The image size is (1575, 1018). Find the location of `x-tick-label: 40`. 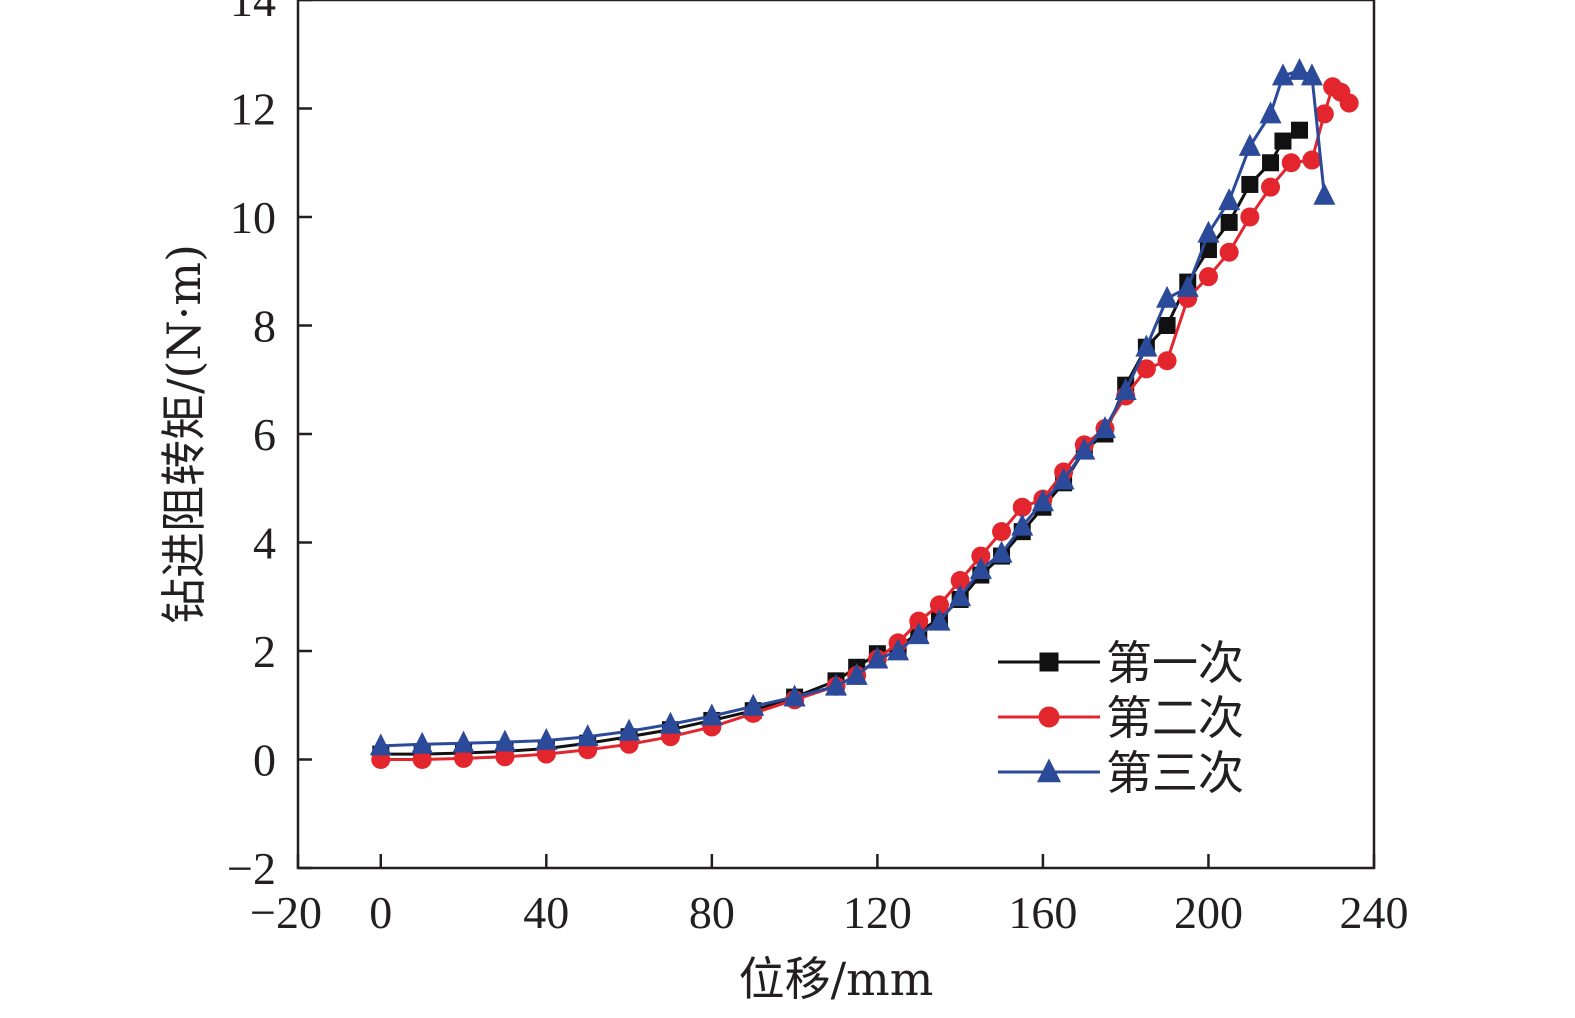

x-tick-label: 40 is located at coordinates (546, 912).